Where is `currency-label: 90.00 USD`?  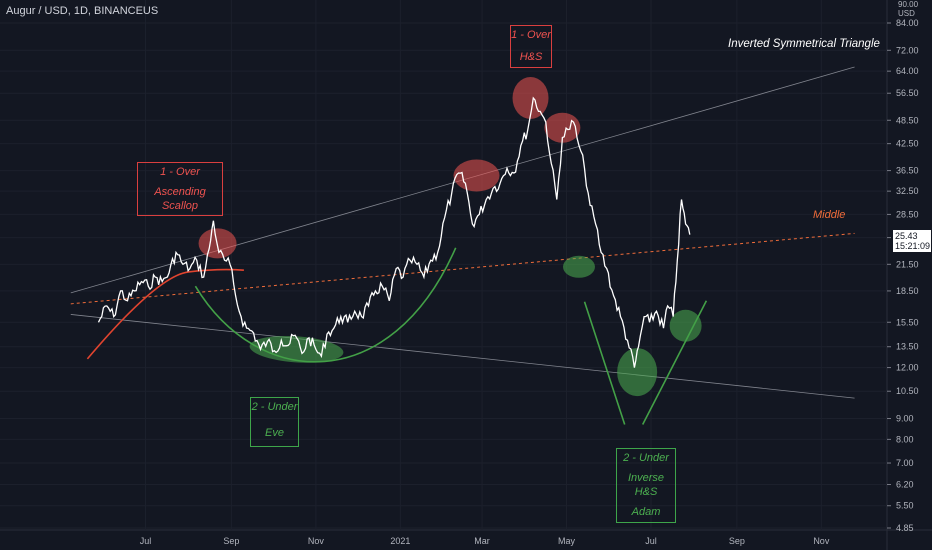
currency-label: 90.00 USD is located at coordinates (908, 9).